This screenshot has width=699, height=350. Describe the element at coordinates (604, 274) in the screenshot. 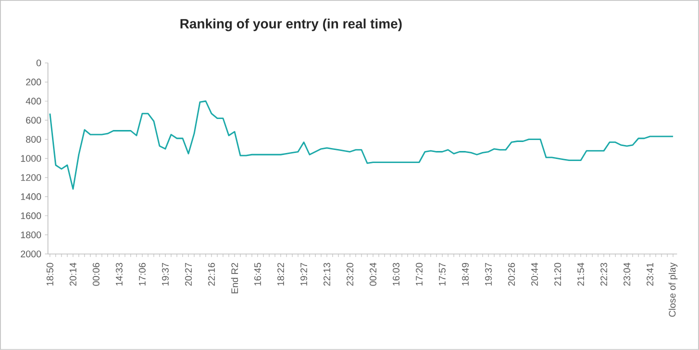

I see `x-tick-label: 22:23` at that location.